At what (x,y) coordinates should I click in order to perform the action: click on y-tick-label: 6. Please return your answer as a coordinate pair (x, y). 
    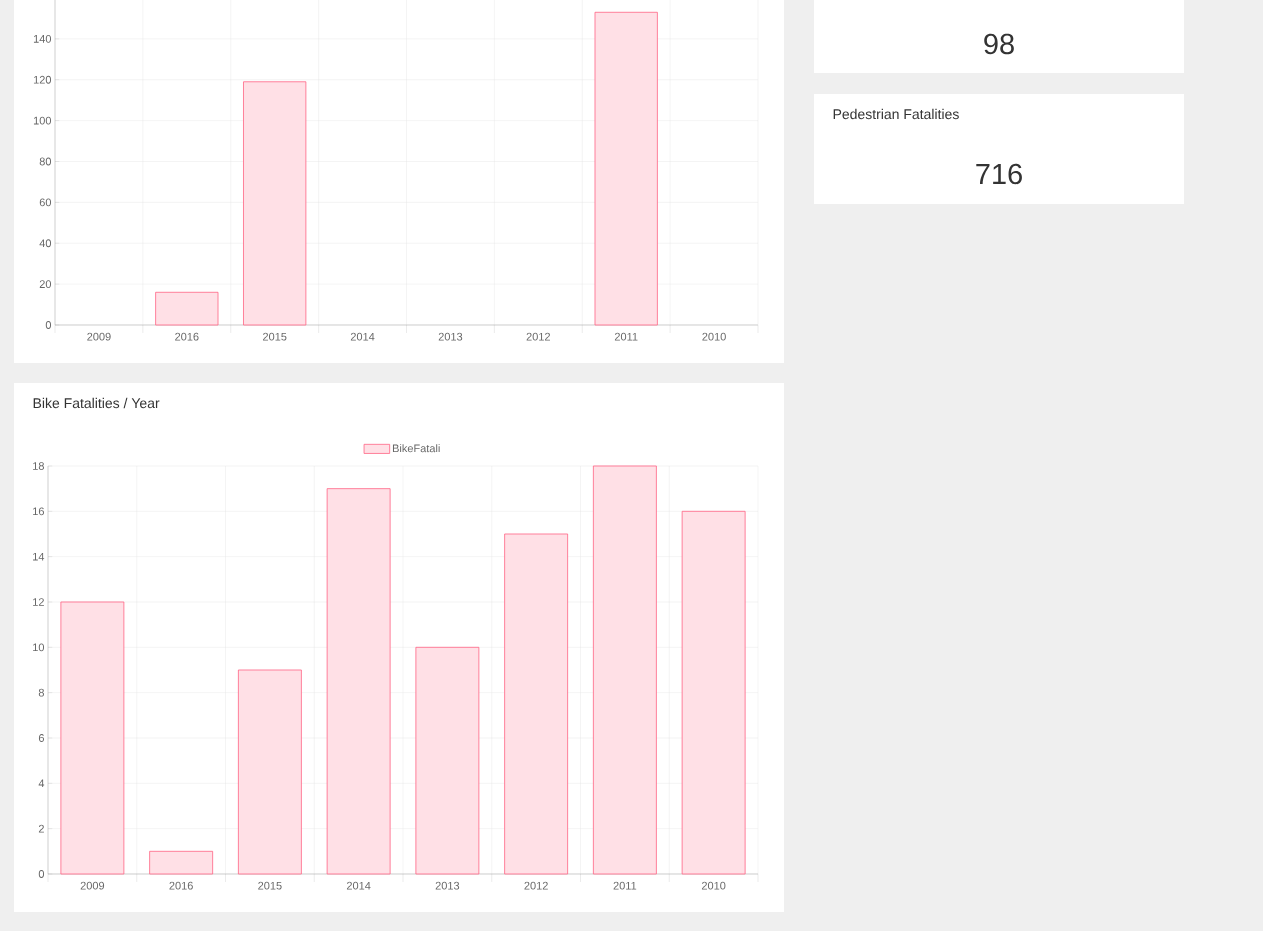
    Looking at the image, I should click on (41, 738).